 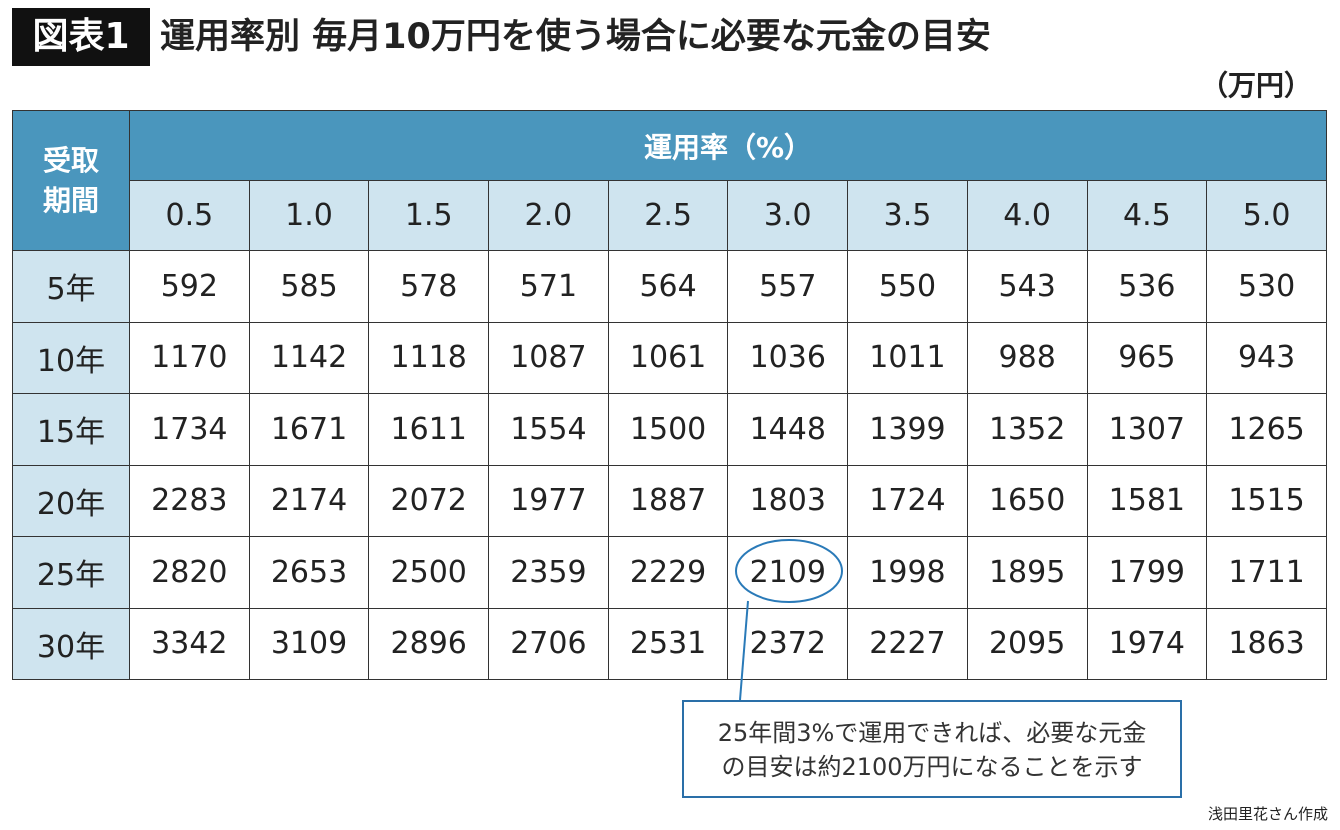 I want to click on column-header: 4.0, so click(x=1027, y=215).